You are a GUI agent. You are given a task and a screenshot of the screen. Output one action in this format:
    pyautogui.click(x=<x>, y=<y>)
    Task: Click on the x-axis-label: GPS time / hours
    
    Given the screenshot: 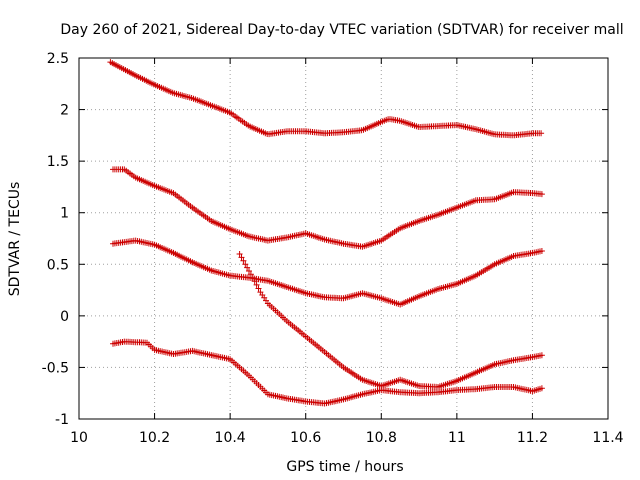 What is the action you would take?
    pyautogui.click(x=344, y=467)
    